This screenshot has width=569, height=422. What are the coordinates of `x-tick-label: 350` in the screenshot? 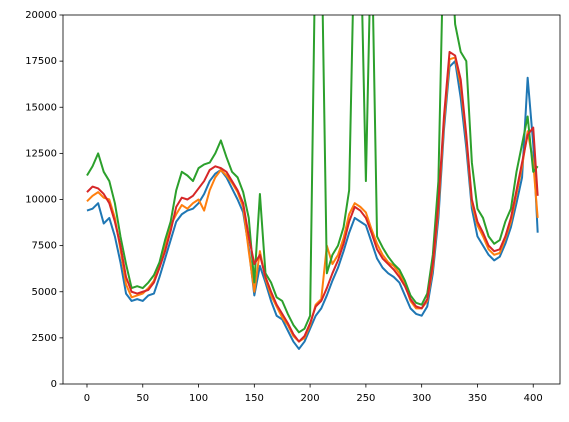 It's located at (477, 398).